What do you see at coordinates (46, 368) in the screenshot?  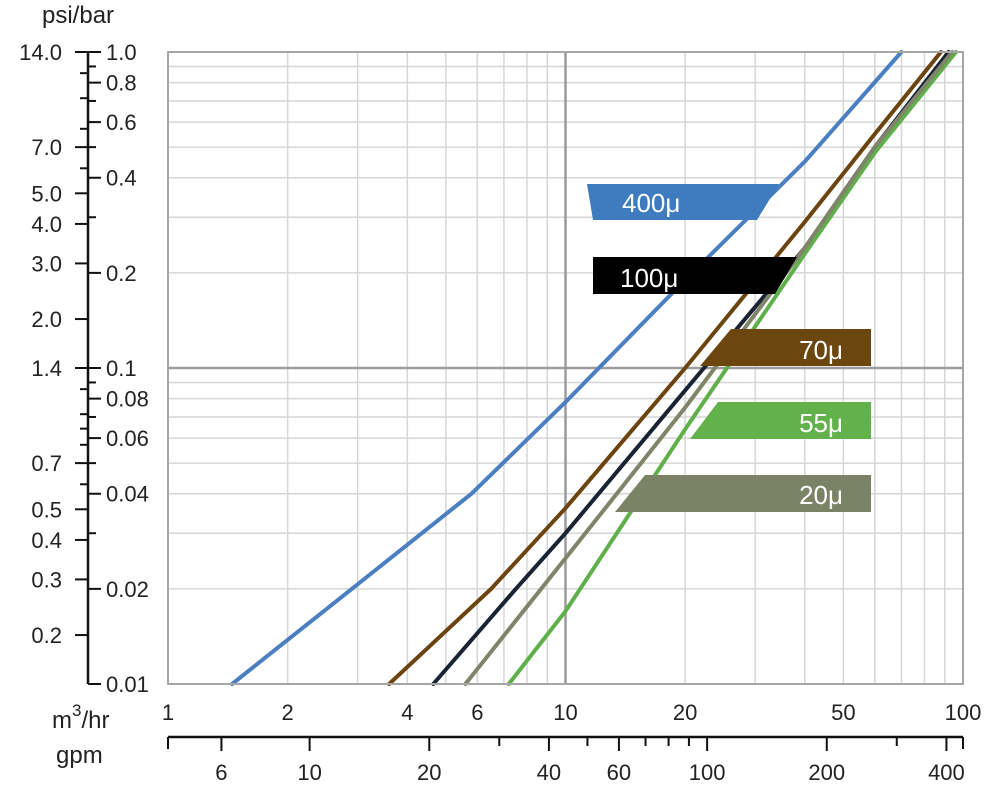 I see `psi-tick-label: 1.4` at bounding box center [46, 368].